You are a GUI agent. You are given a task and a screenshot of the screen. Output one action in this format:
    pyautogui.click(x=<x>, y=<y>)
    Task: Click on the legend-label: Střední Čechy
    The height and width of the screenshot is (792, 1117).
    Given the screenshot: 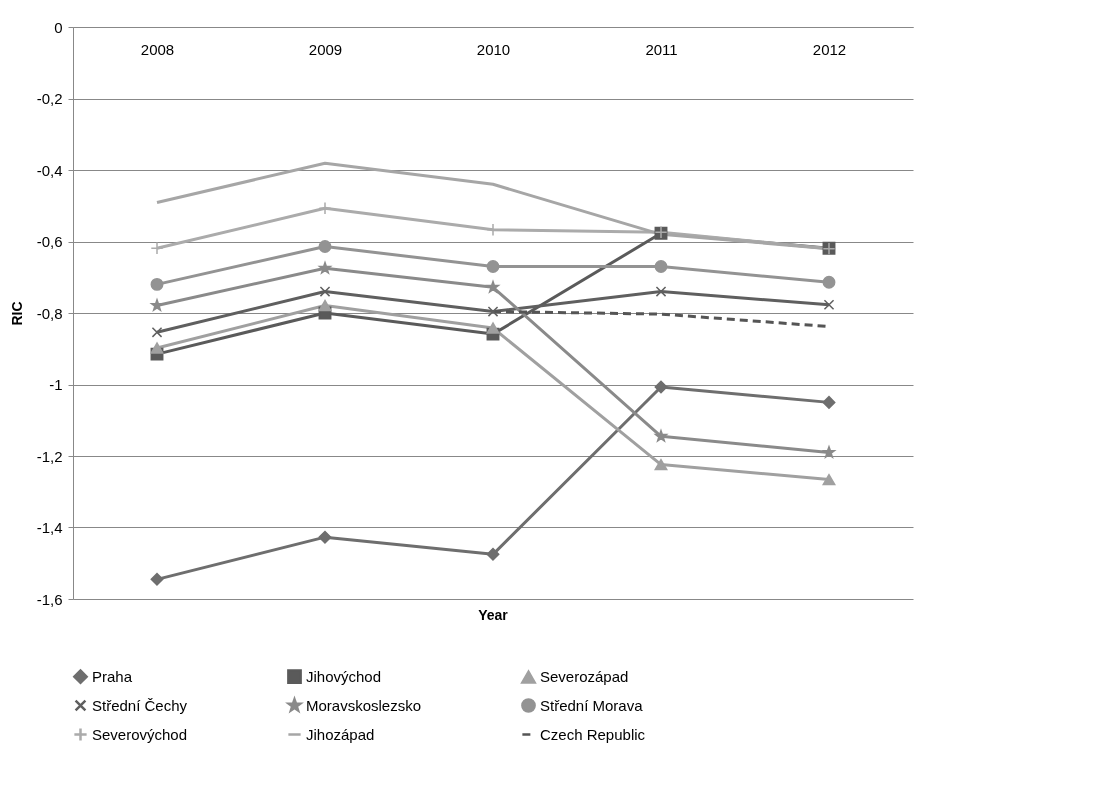 What is the action you would take?
    pyautogui.click(x=140, y=705)
    